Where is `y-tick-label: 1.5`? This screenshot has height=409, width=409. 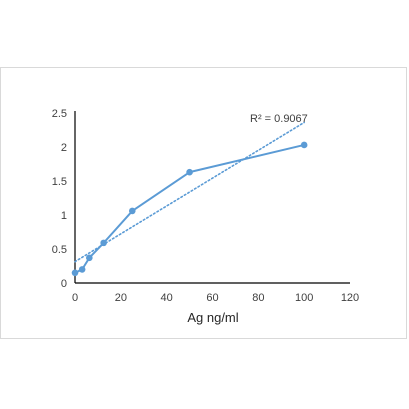
y-tick-label: 1.5 is located at coordinates (59, 182).